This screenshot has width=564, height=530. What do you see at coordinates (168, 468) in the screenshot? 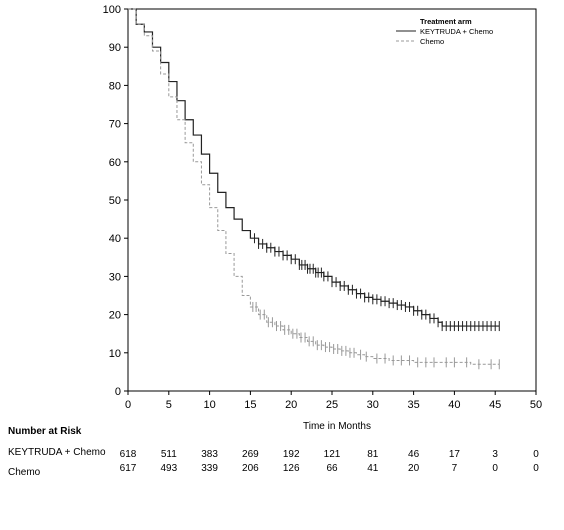
I see `risk-cell-1-1: 493` at bounding box center [168, 468].